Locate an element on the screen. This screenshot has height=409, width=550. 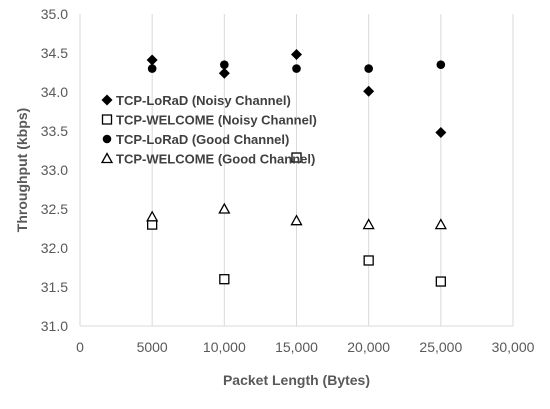
legend-marker-square-open is located at coordinates (107, 119).